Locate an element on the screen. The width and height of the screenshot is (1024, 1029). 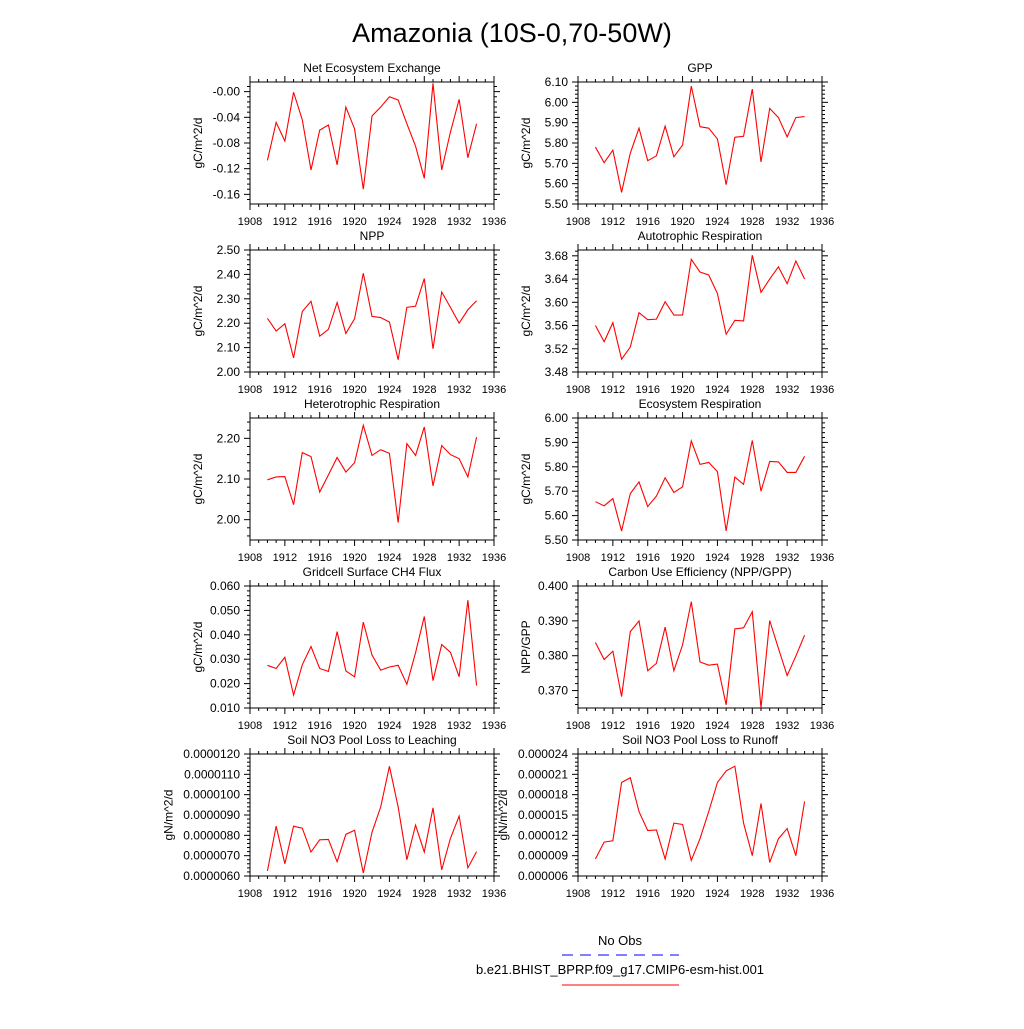
y-tick-label: -0.08 is located at coordinates (227, 143).